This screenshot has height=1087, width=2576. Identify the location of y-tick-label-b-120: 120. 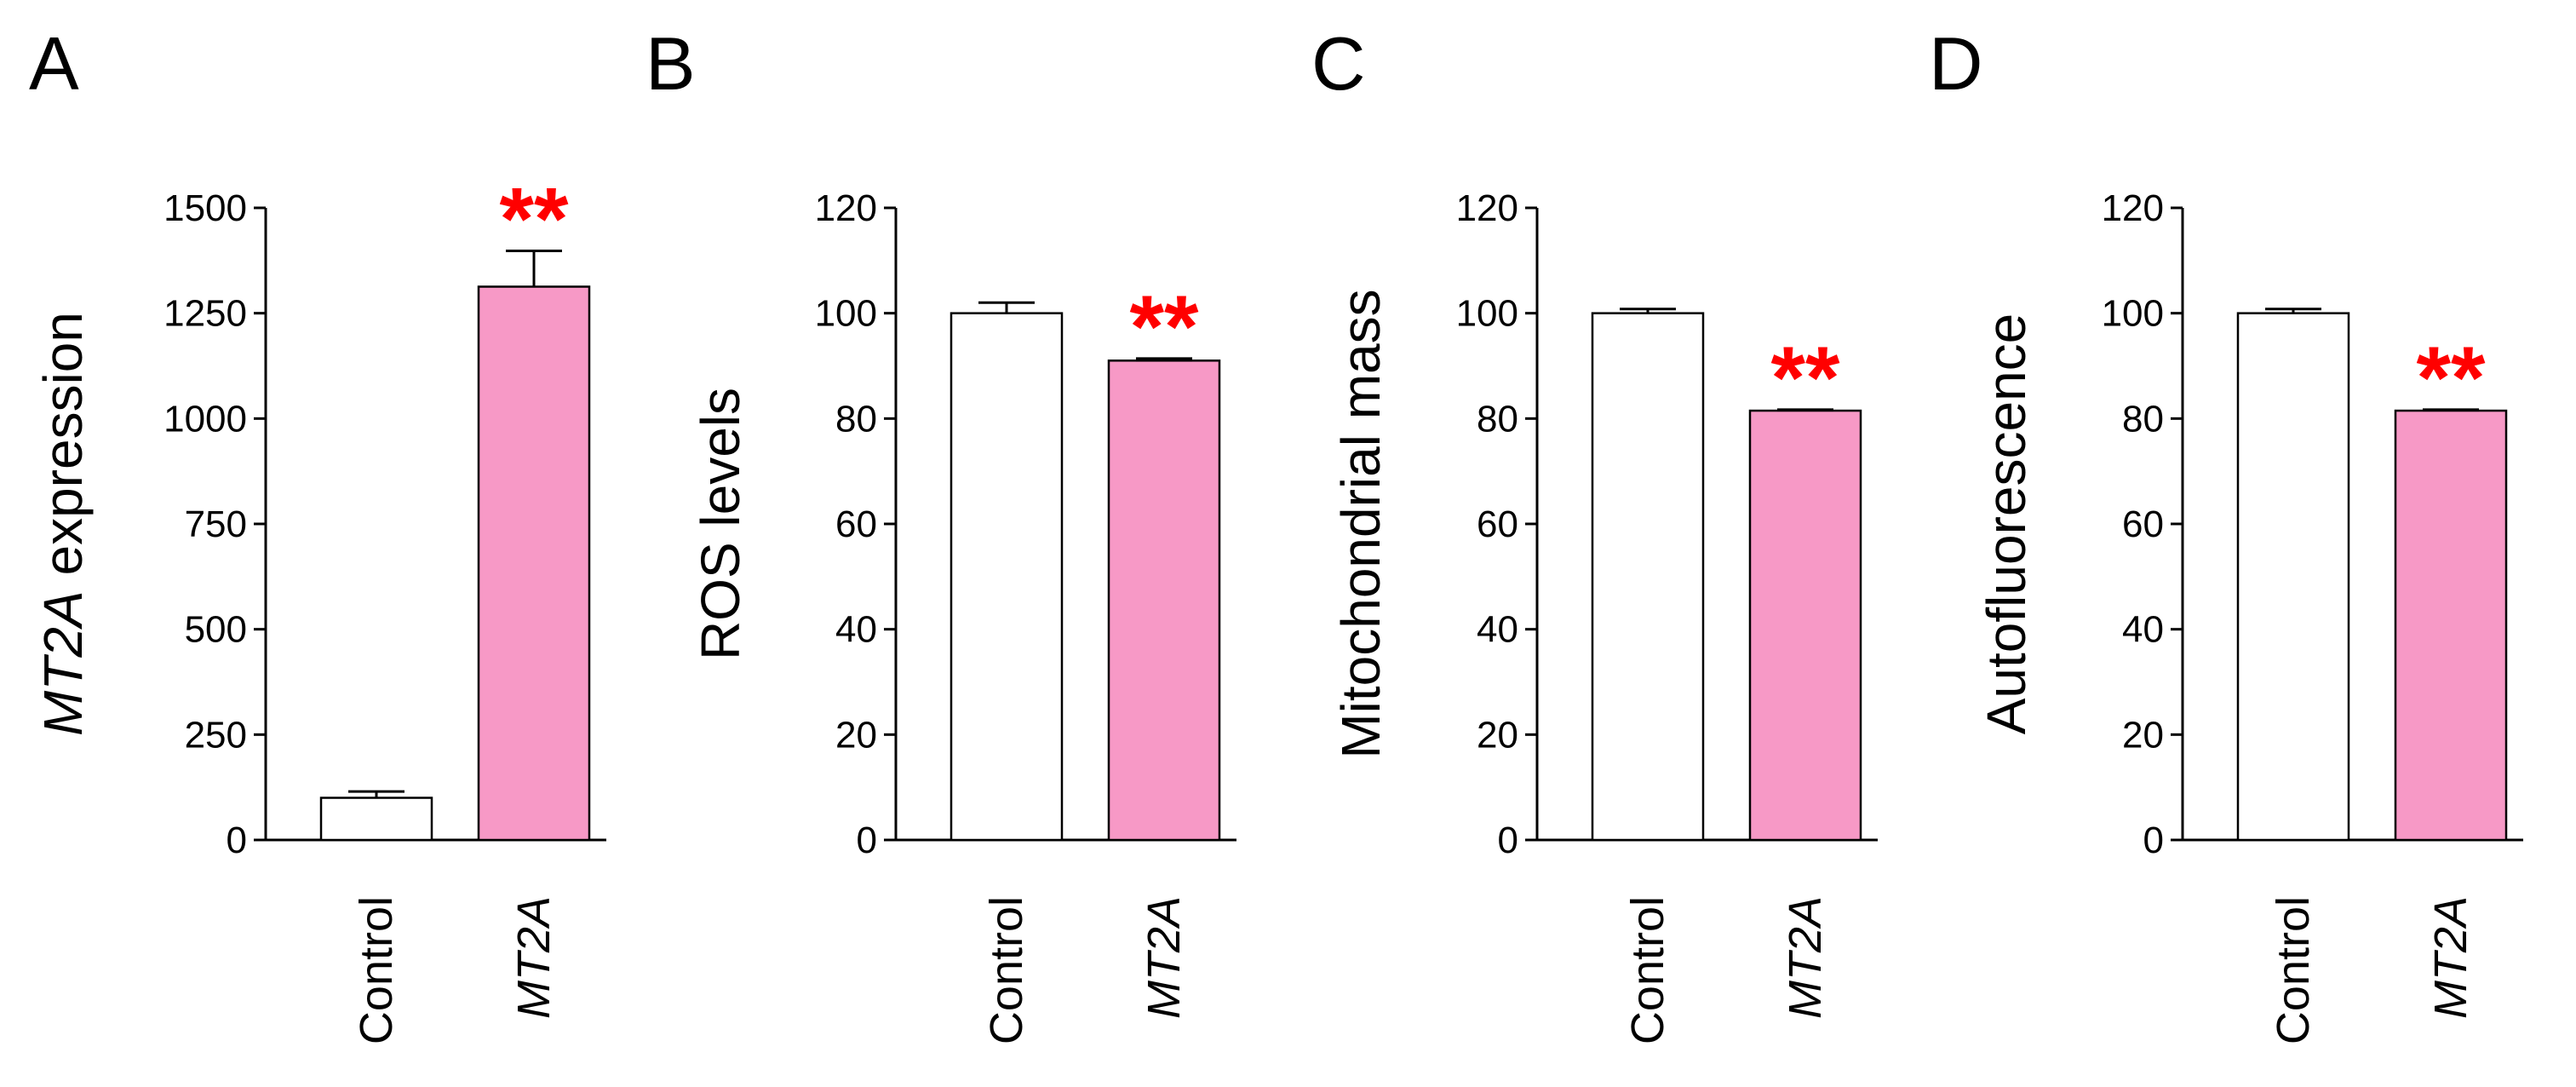
(846, 208).